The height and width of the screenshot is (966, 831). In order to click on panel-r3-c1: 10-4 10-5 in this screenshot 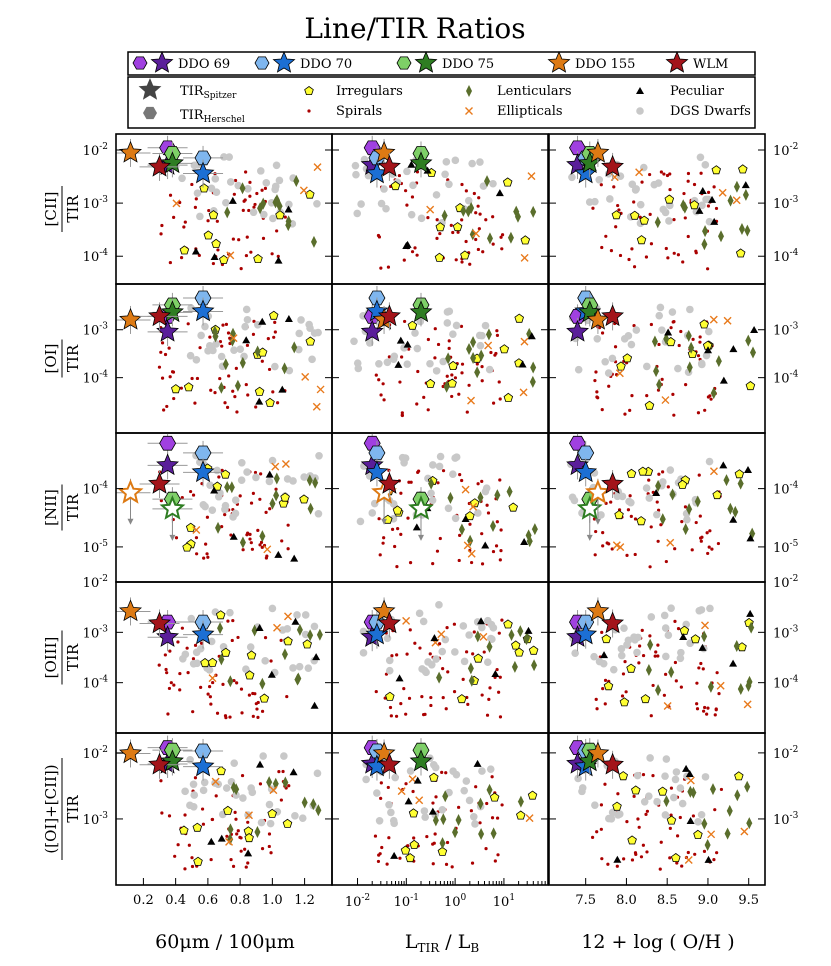, I will do `click(208, 507)`.